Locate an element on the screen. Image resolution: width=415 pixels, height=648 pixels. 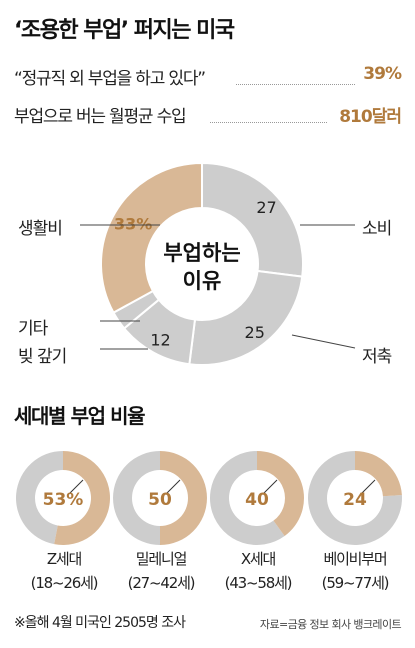
gen-range-x: (43~58세) is located at coordinates (258, 583).